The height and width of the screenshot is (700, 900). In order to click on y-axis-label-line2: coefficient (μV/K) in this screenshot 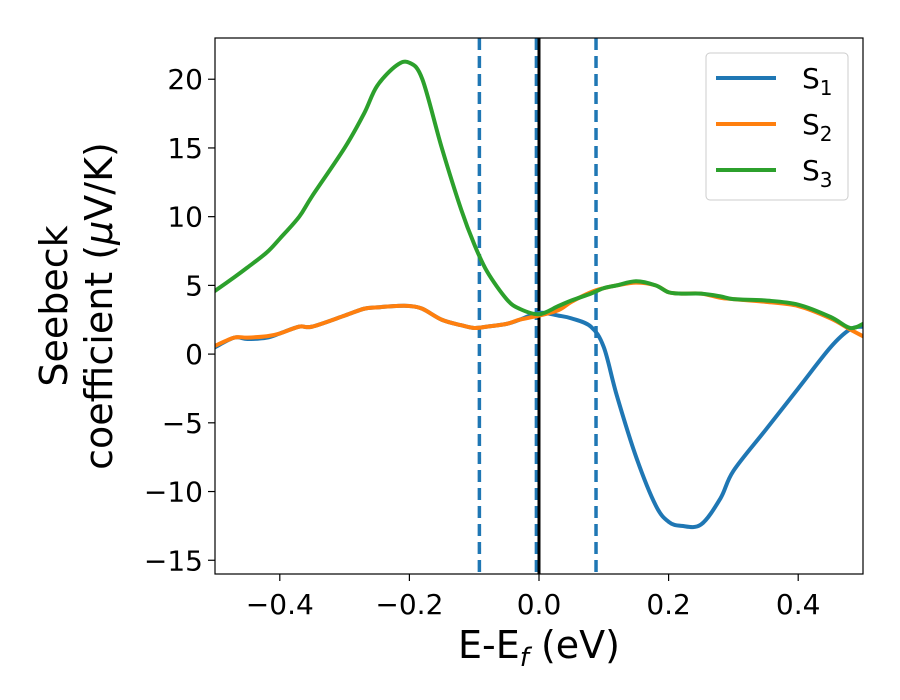, I will do `click(99, 306)`.